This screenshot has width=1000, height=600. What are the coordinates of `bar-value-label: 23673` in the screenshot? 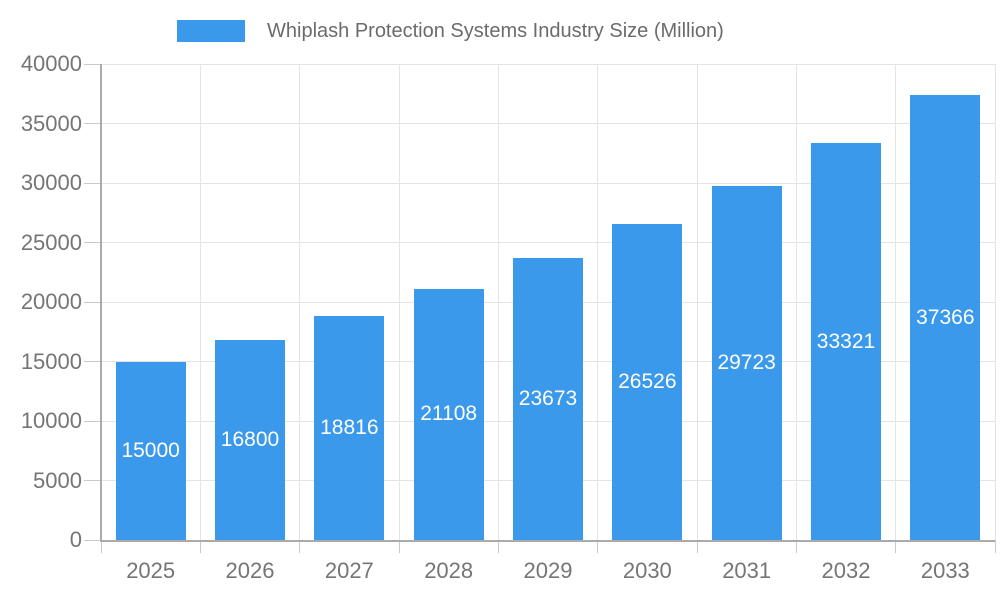 It's located at (548, 399).